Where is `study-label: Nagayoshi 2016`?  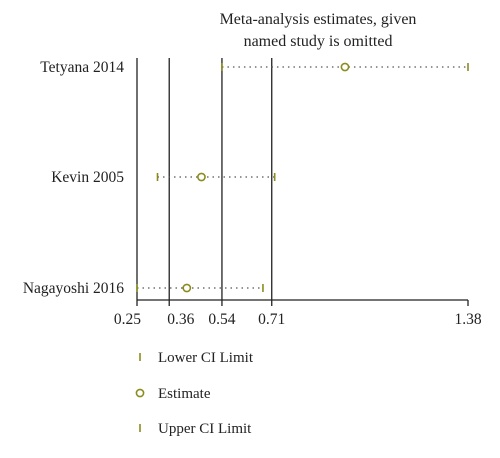
study-label: Nagayoshi 2016 is located at coordinates (73, 288).